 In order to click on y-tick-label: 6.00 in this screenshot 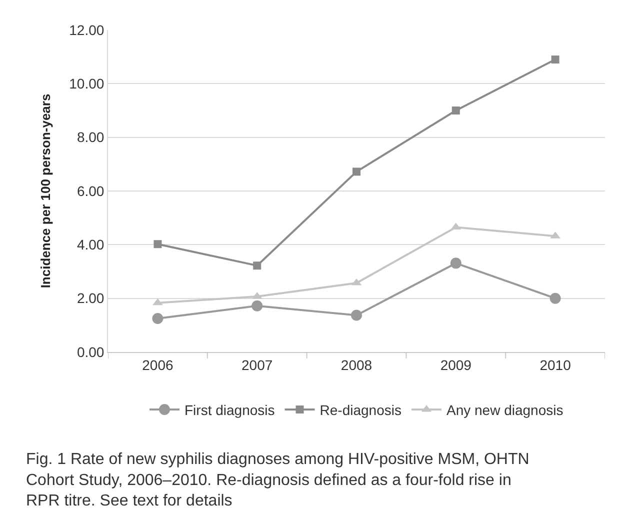, I will do `click(90, 190)`.